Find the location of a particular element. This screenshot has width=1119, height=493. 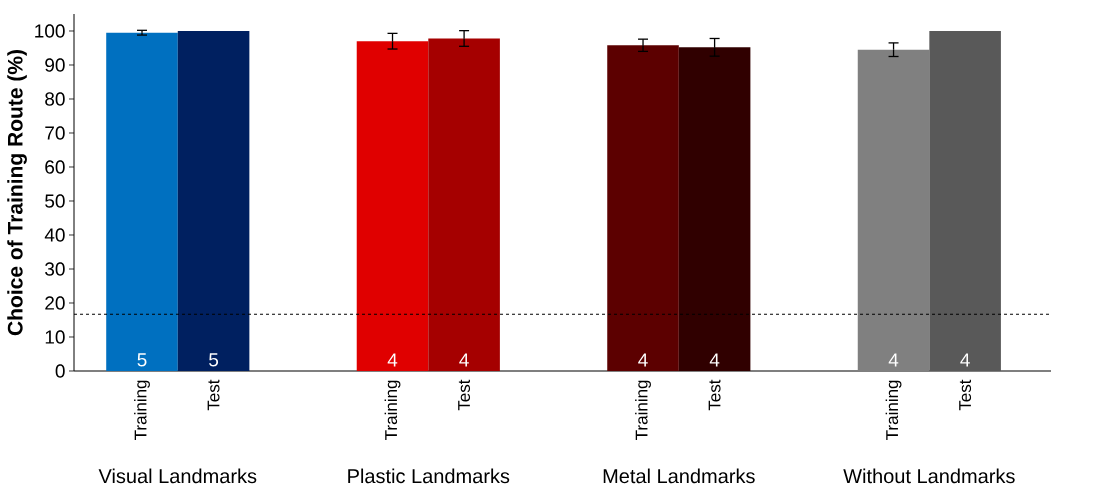

y-axis-title: Choice of Training Route (%) is located at coordinates (17, 193).